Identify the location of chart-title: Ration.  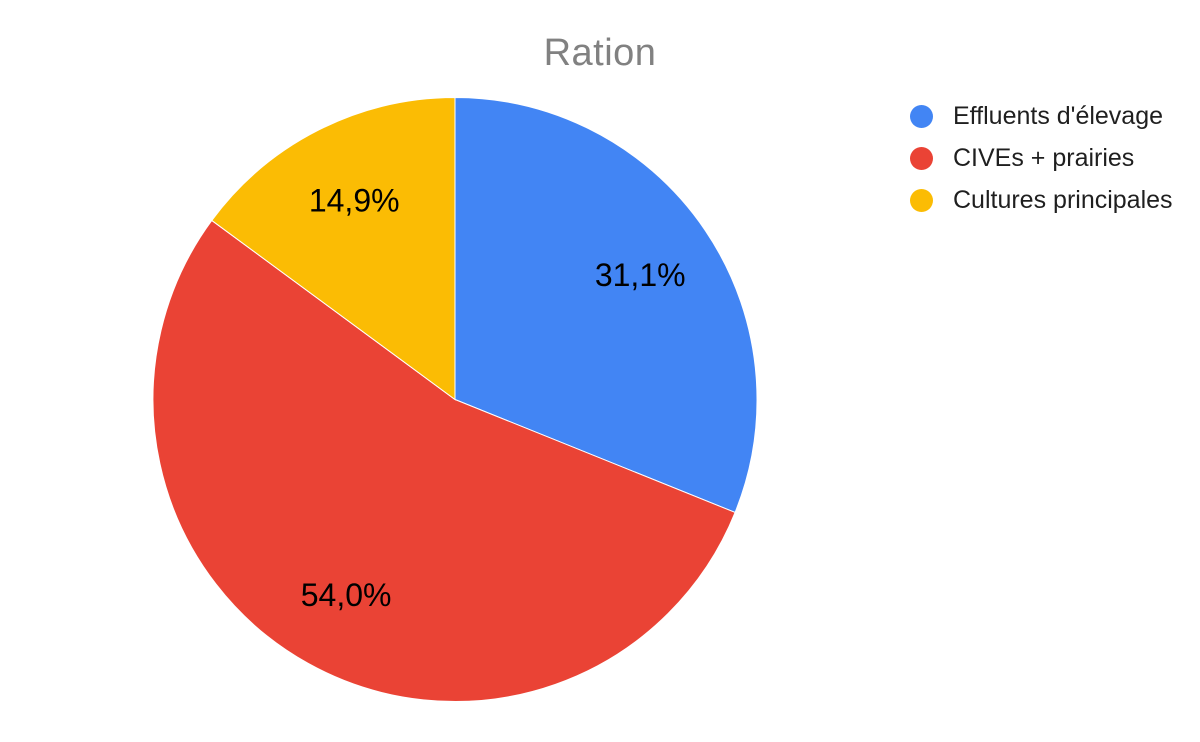
(600, 53).